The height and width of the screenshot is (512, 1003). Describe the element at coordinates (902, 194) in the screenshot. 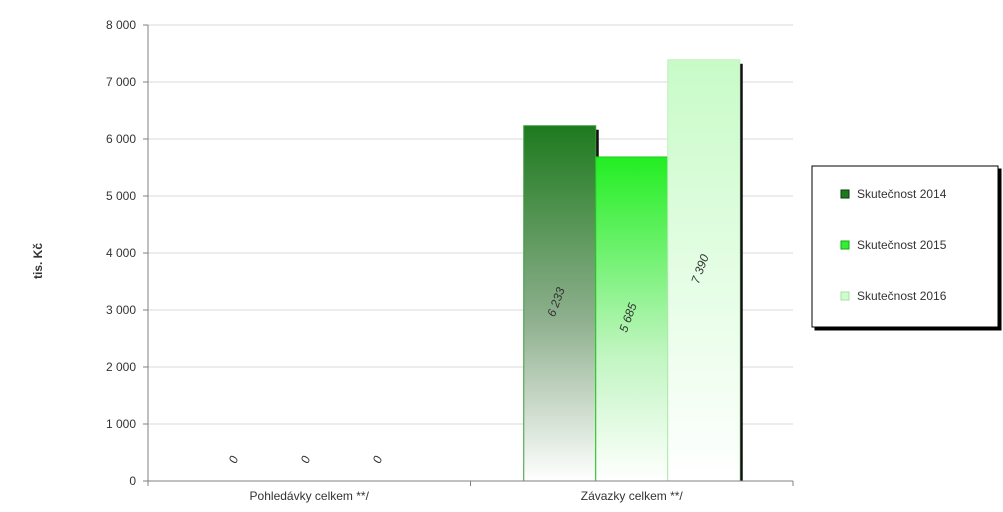

I see `legend-label: Skutečnost 2014` at that location.